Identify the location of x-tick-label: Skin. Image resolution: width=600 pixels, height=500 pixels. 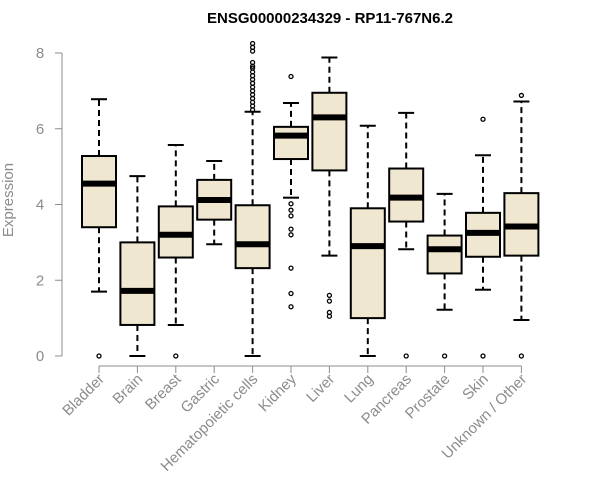
(475, 387).